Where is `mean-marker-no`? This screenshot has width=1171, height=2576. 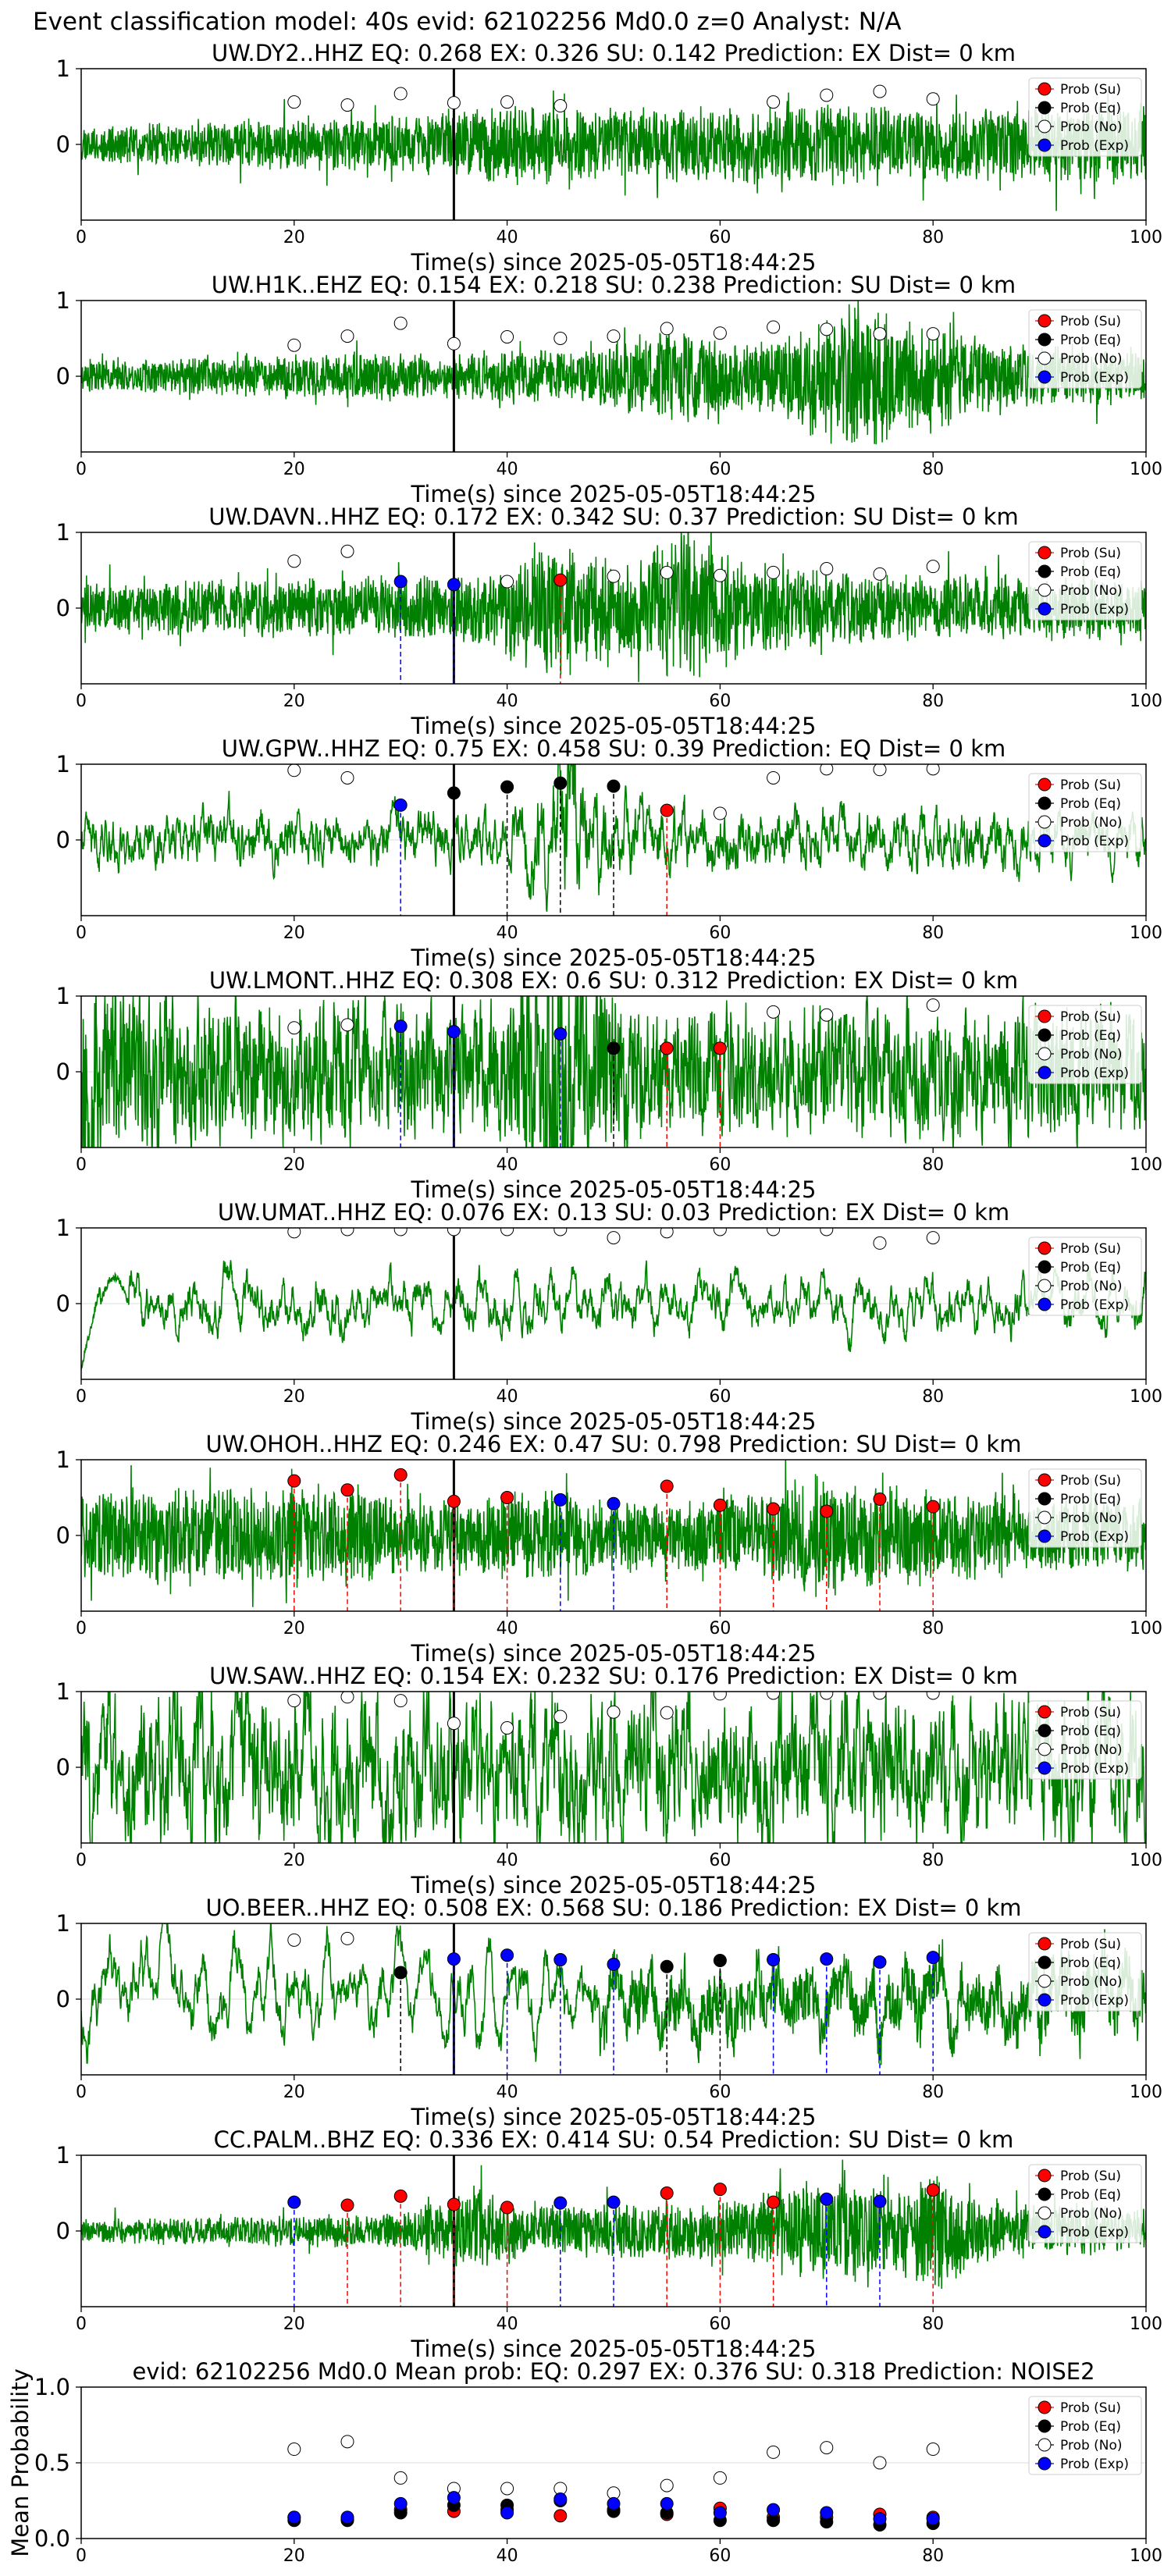 mean-marker-no is located at coordinates (774, 2452).